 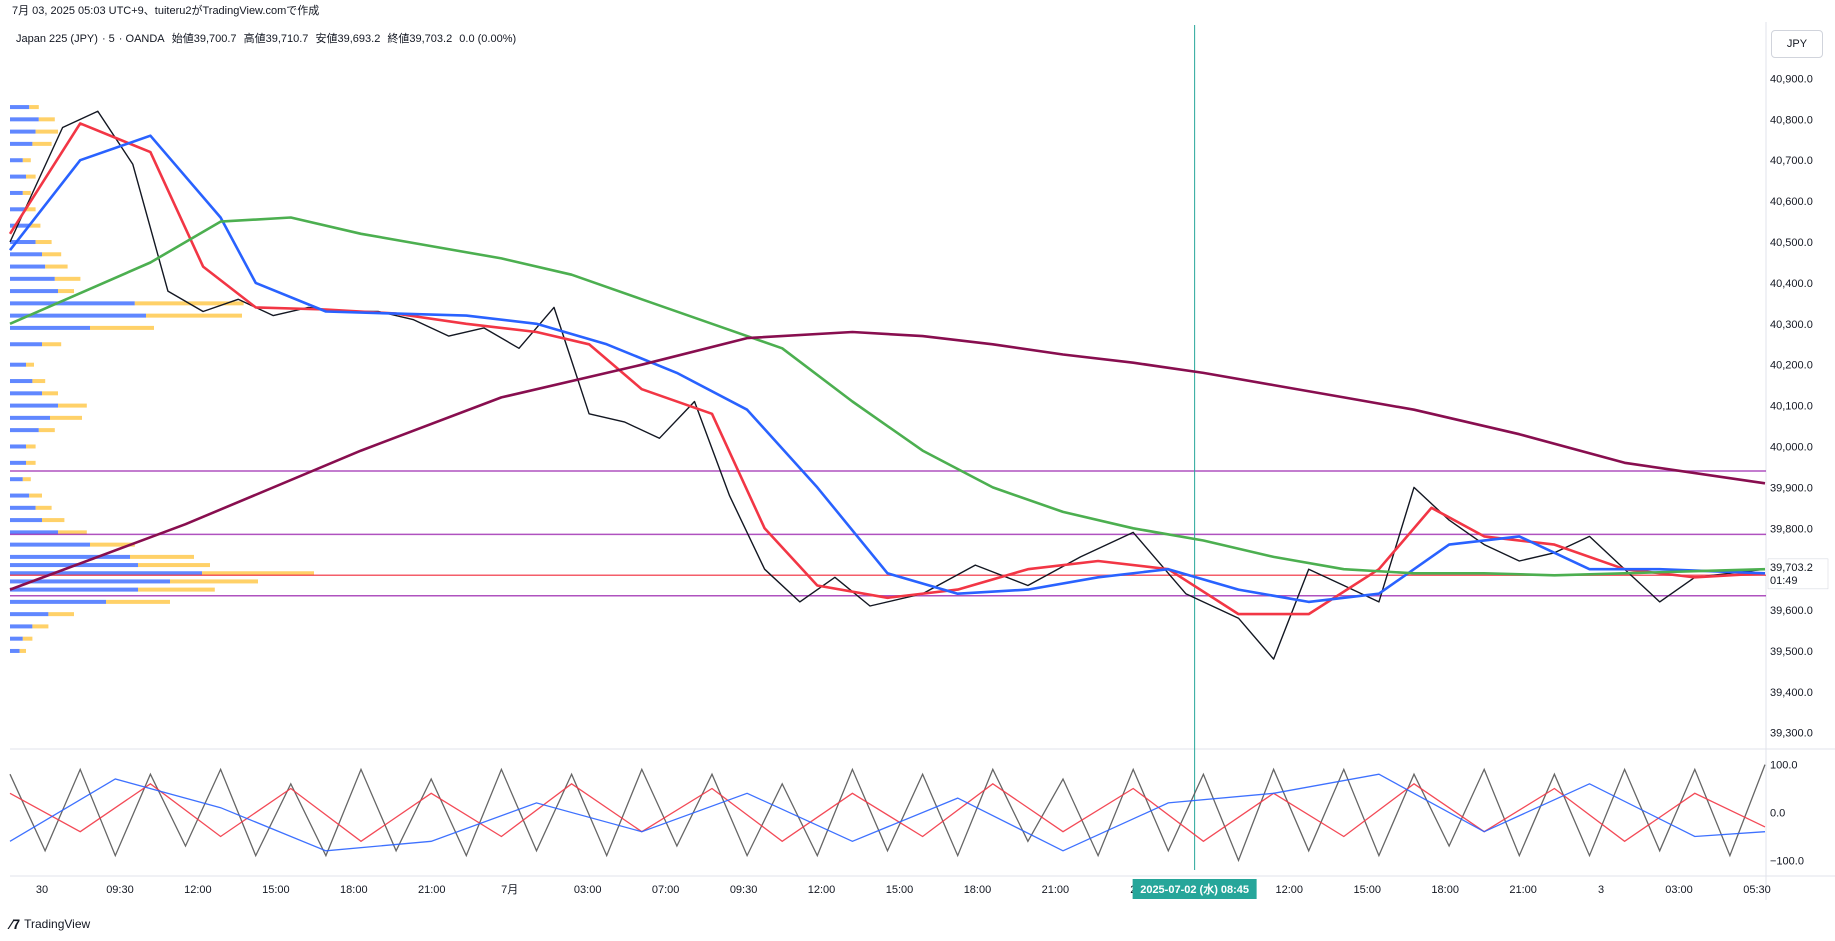 I want to click on price-tick-label: 39,300.0, so click(x=1791, y=734).